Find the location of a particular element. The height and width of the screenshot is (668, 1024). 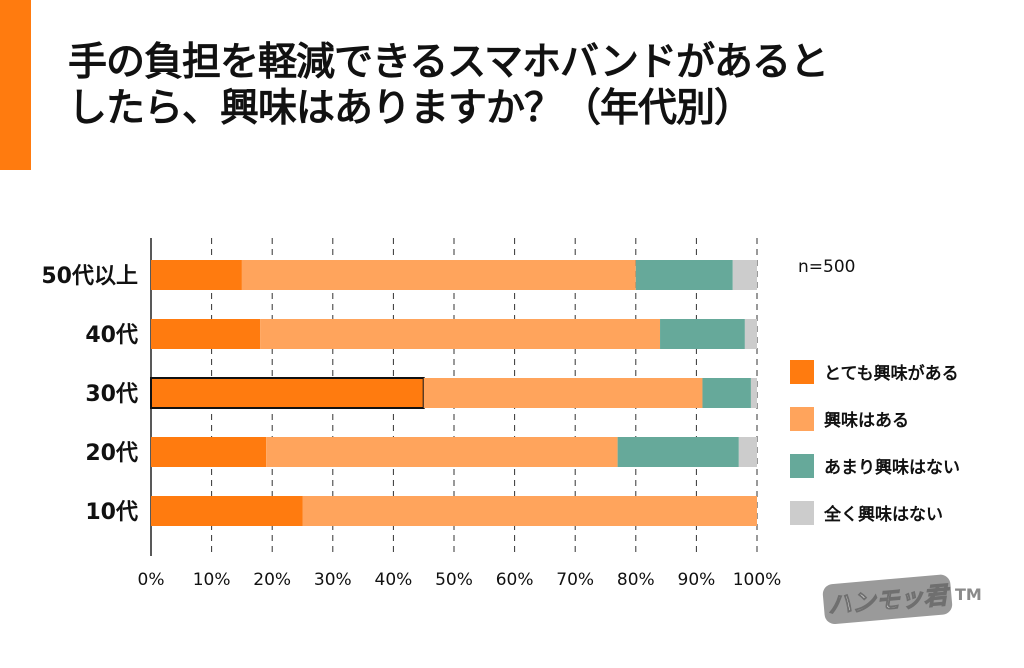

logo-background is located at coordinates (887, 599).